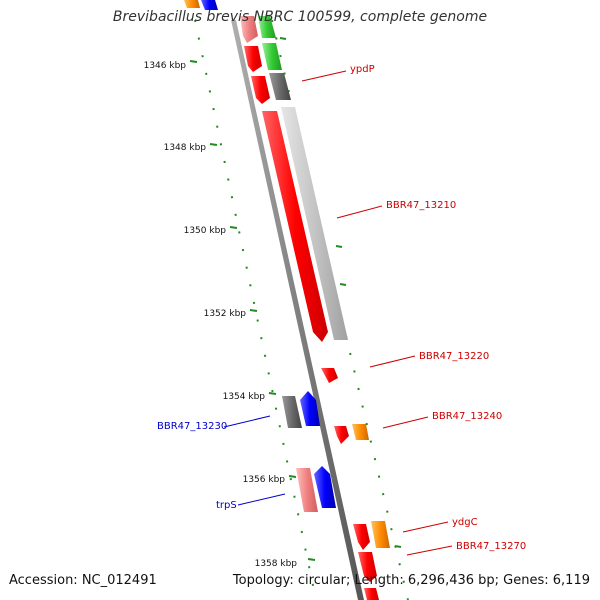 This screenshot has height=600, width=600. Describe the element at coordinates (192, 426) in the screenshot. I see `gene-label-bbr47-13230: BBR47_13230` at that location.